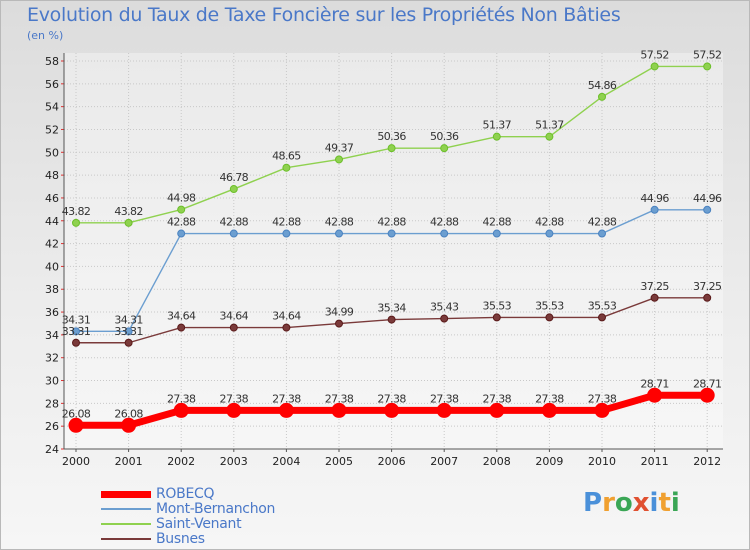  I want to click on y-tick-label: 24, so click(52, 449).